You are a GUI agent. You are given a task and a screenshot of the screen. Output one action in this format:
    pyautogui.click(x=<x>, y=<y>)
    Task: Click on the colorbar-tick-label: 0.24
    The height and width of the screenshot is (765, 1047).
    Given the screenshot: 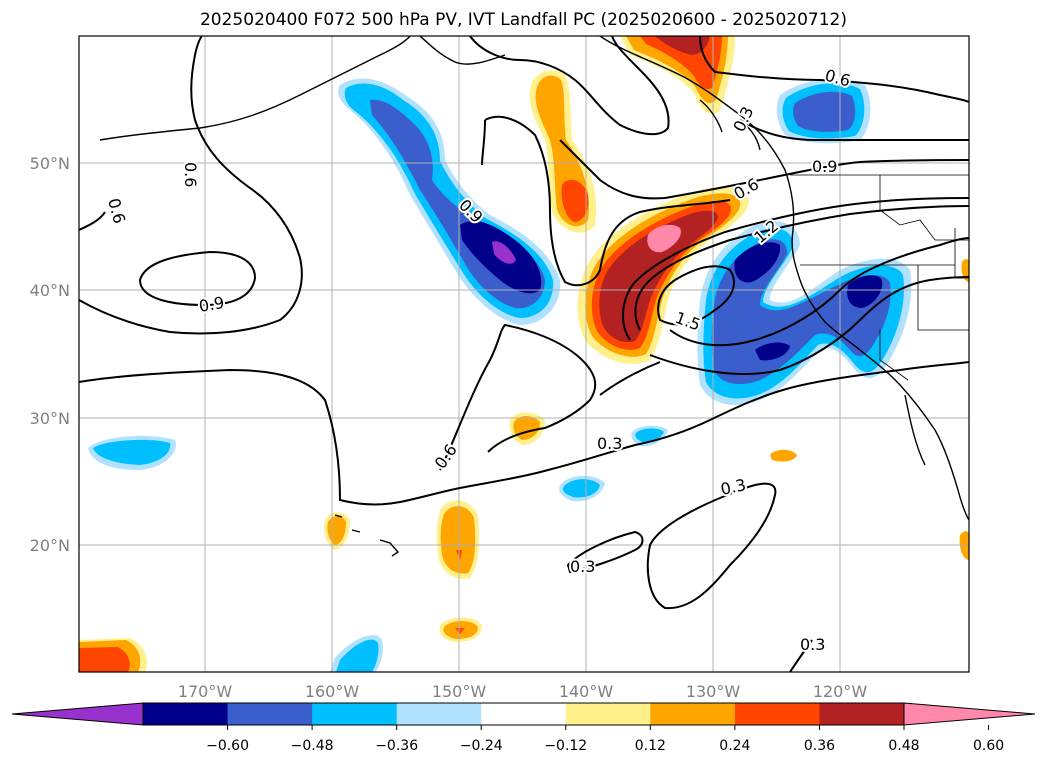 What is the action you would take?
    pyautogui.click(x=734, y=746)
    